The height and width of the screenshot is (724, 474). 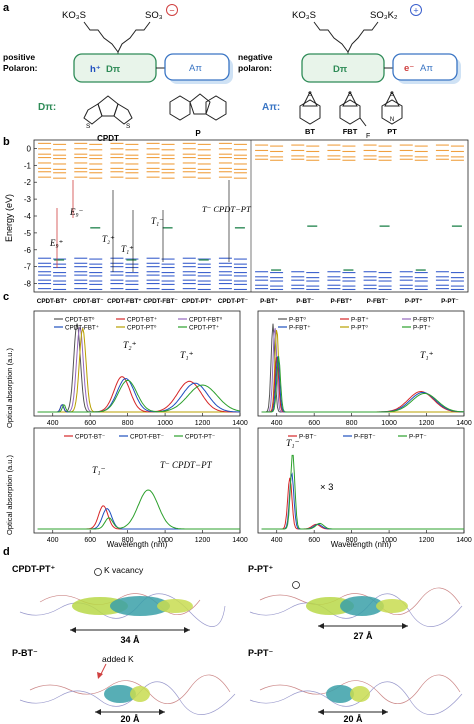 What do you see at coordinates (304, 15) in the screenshot?
I see `right-kso3s: KO₃S` at bounding box center [304, 15].